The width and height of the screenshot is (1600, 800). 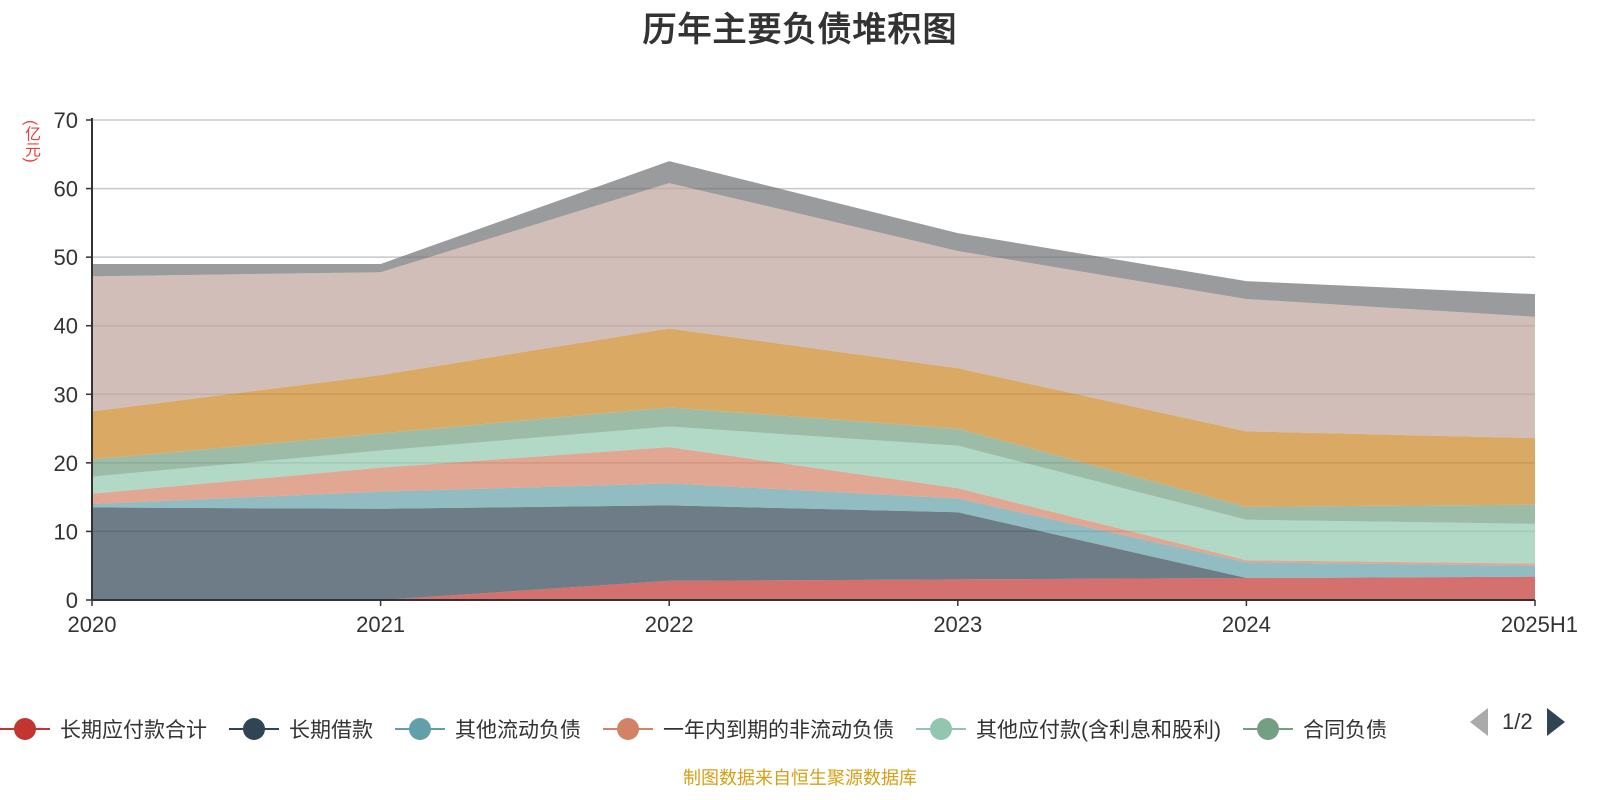 I want to click on y-tick-label: 30, so click(x=66, y=394).